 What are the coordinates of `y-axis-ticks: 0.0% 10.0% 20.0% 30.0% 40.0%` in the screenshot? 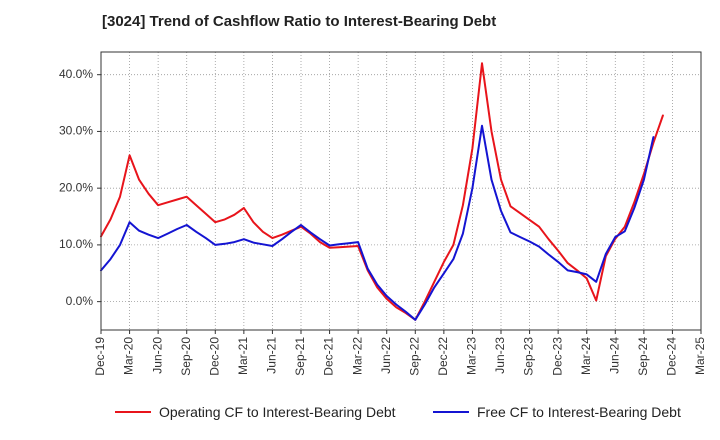 It's located at (80, 187).